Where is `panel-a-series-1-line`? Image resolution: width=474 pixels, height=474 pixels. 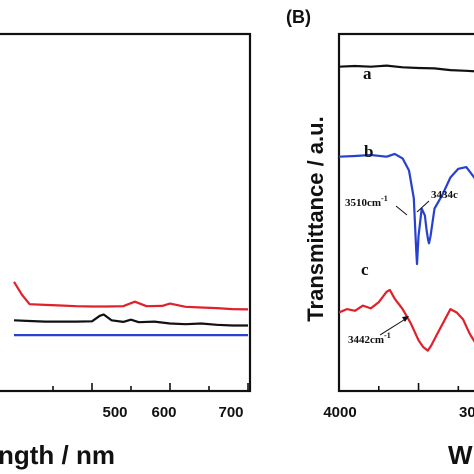
panel-a-series-1-line is located at coordinates (131, 296).